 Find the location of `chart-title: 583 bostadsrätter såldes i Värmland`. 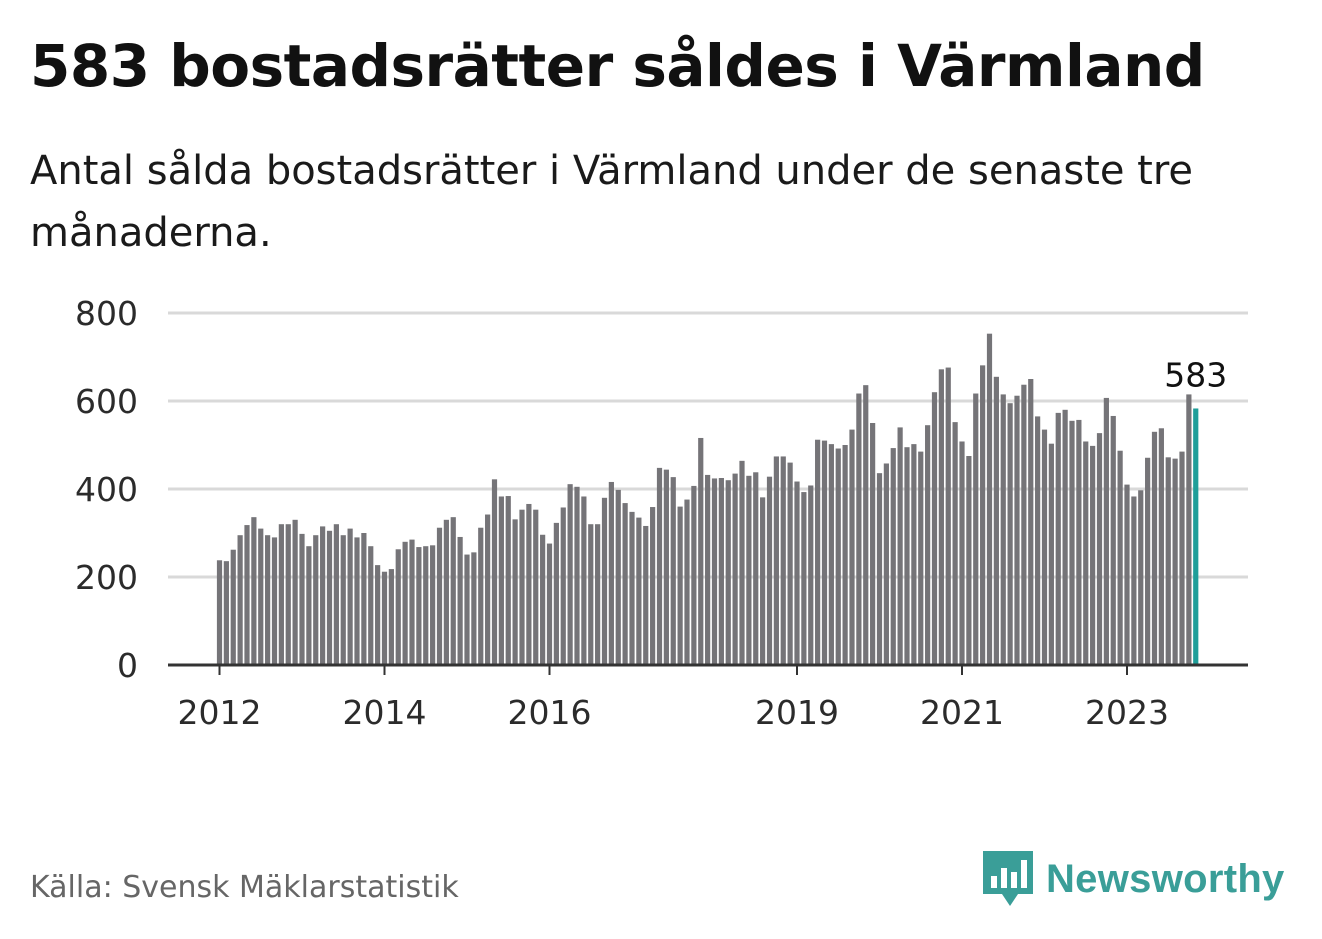

chart-title: 583 bostadsrätter såldes i Värmland is located at coordinates (617, 66).